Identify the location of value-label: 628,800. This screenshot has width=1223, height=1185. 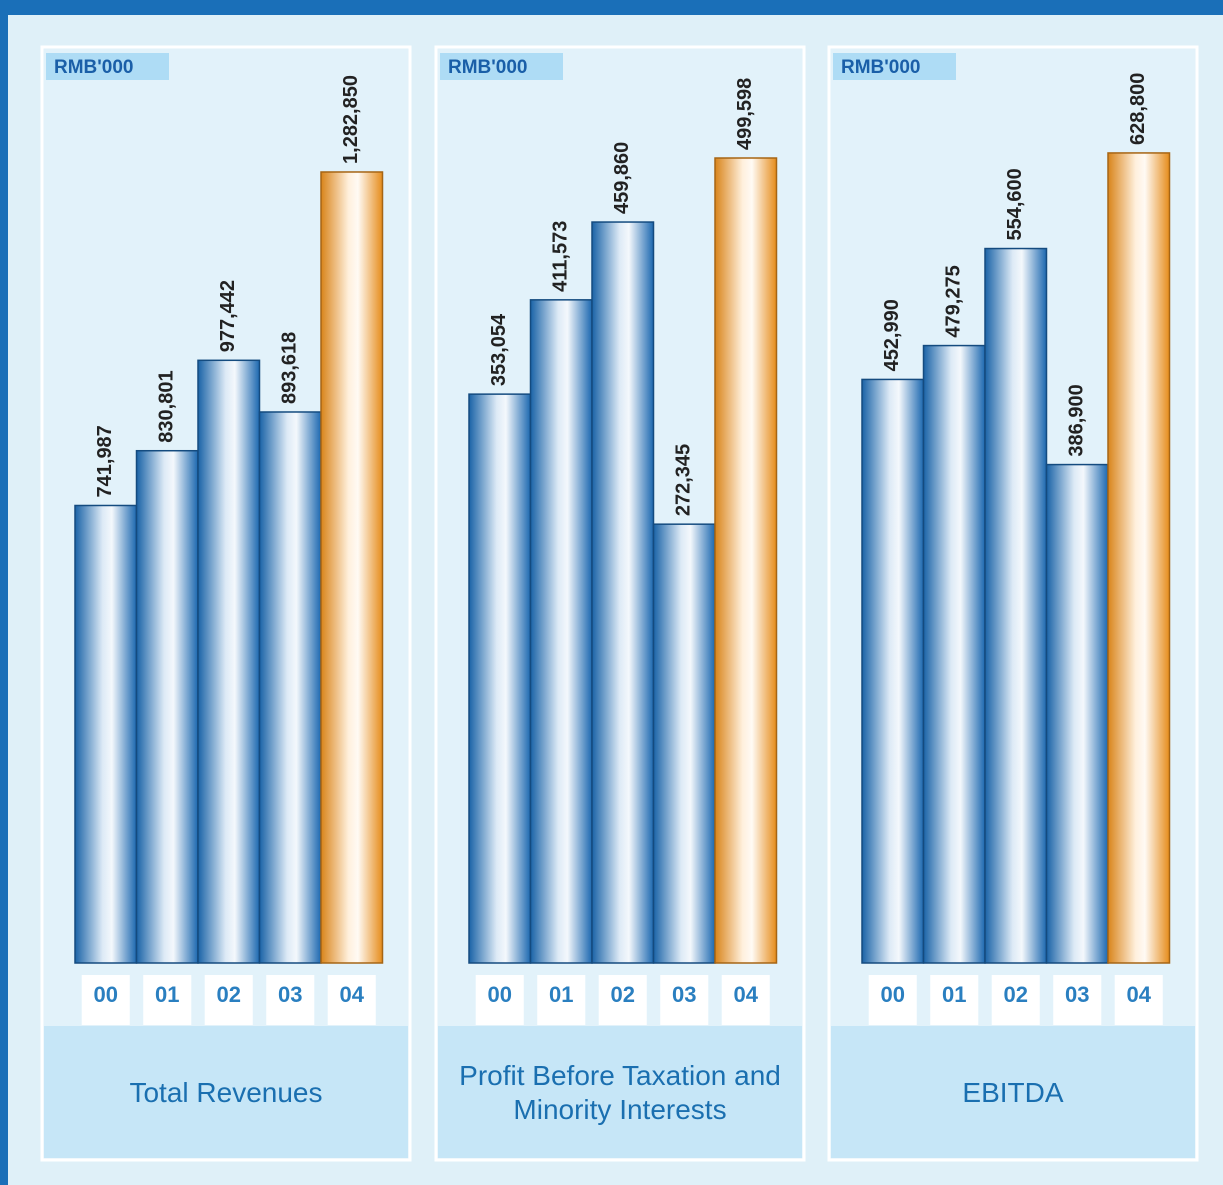
(1138, 109).